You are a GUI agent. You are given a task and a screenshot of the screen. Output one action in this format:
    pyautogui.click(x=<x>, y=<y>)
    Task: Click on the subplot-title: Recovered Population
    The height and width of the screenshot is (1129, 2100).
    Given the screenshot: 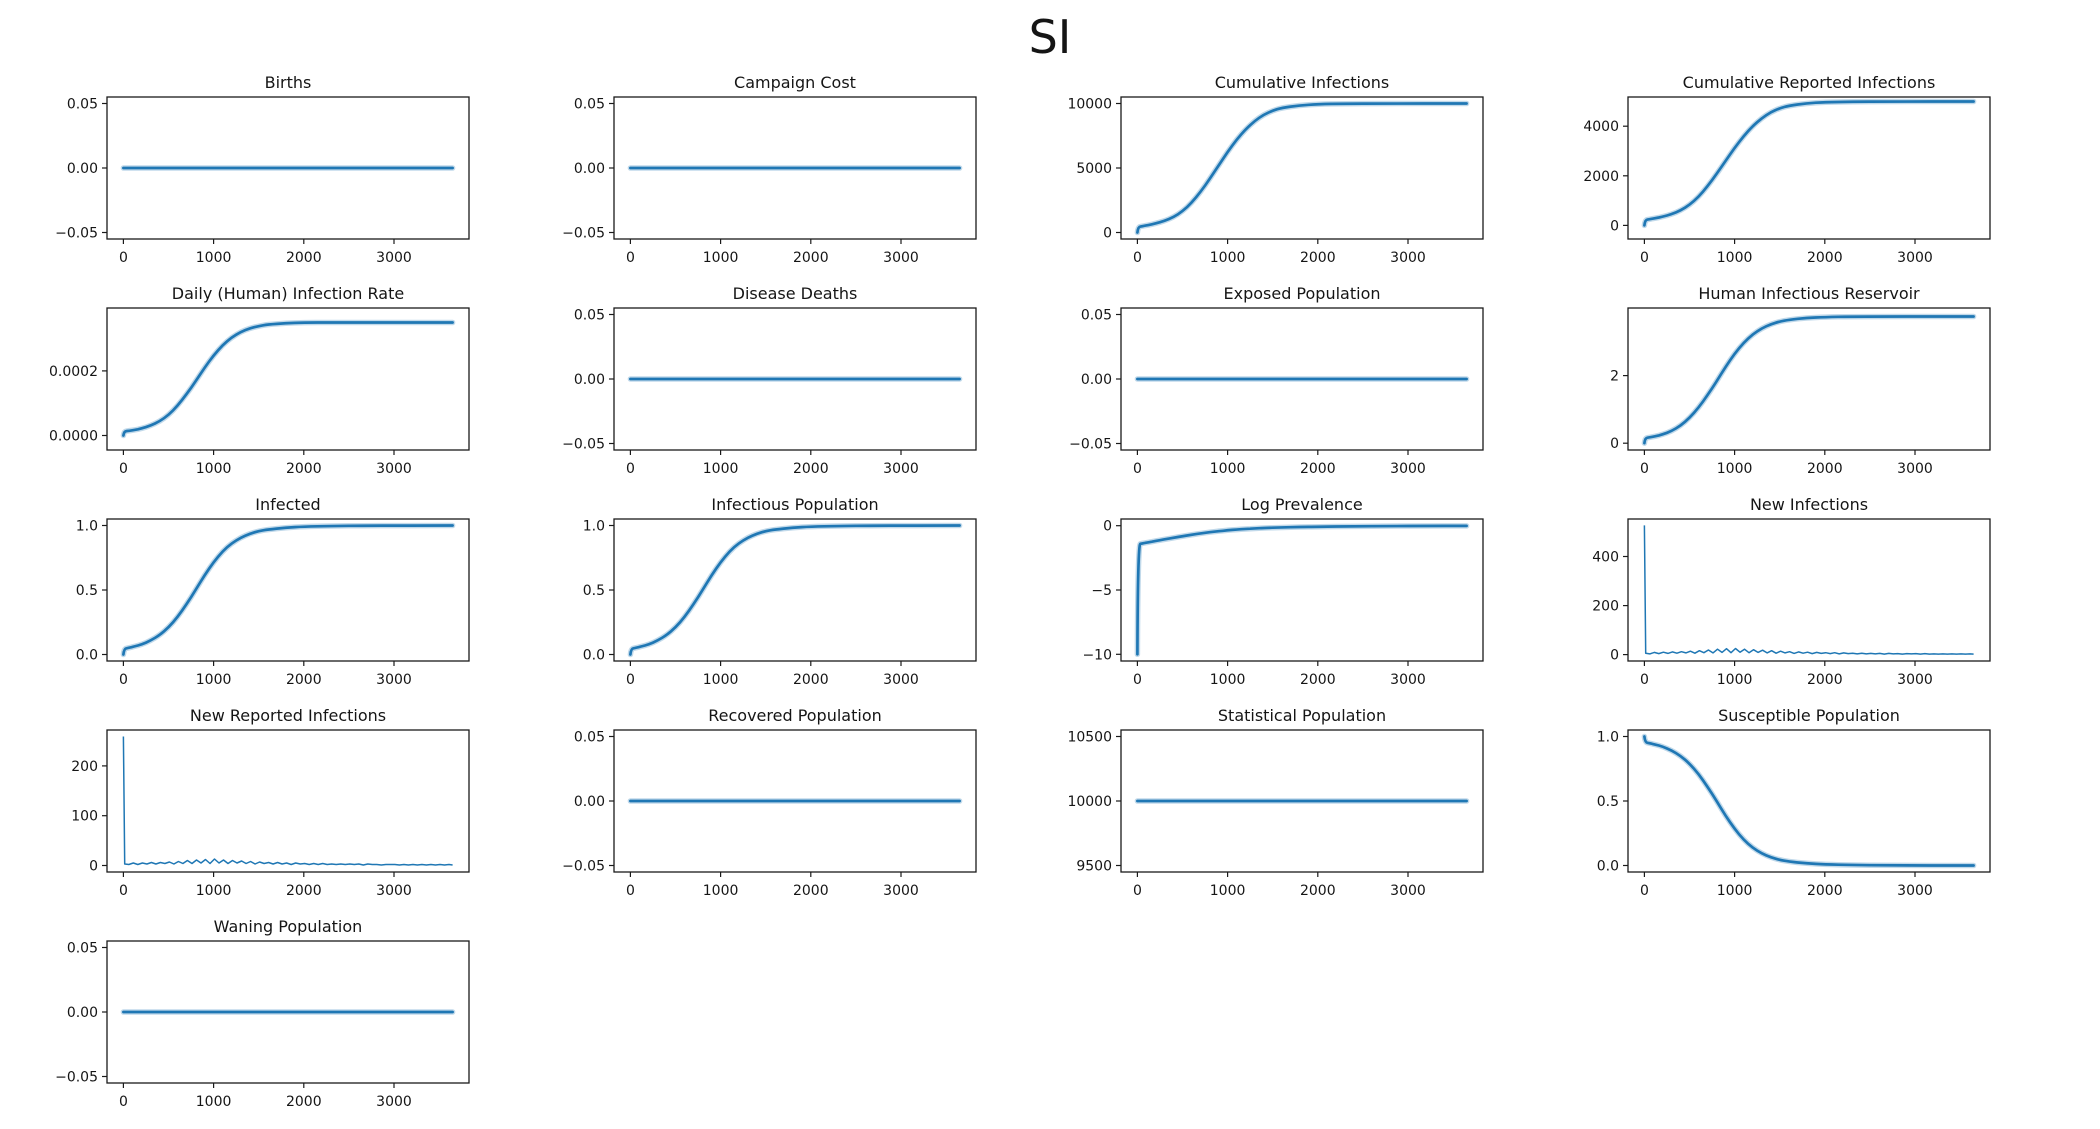 What is the action you would take?
    pyautogui.click(x=795, y=715)
    